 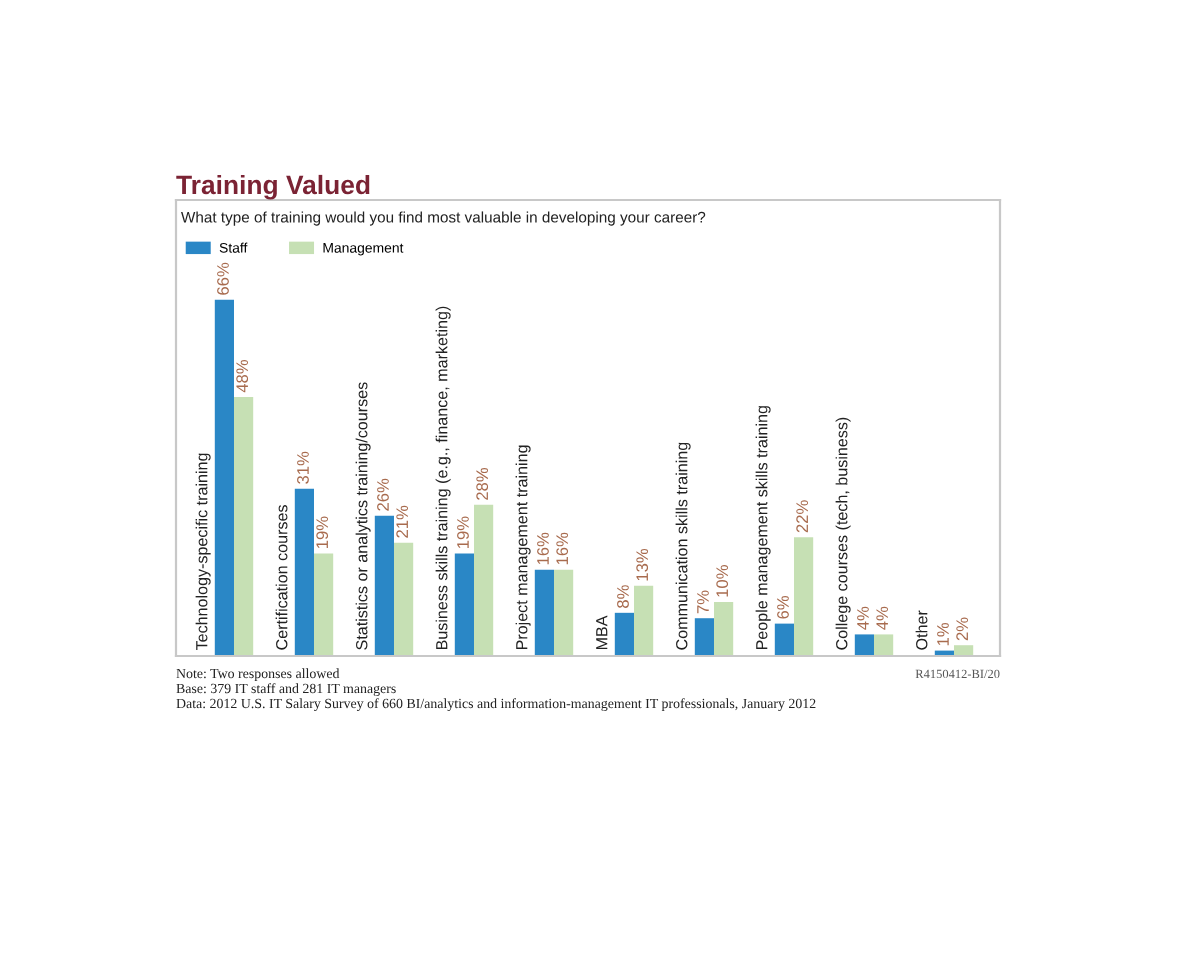 I want to click on data-label: 66%, so click(x=223, y=278).